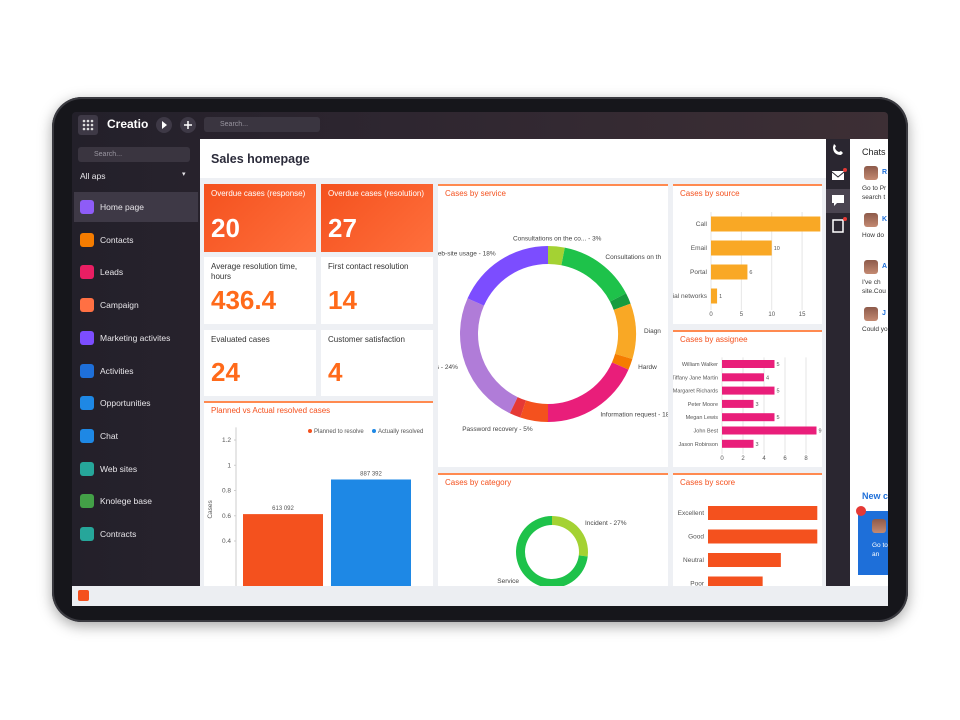 The height and width of the screenshot is (720, 960). Describe the element at coordinates (136, 240) in the screenshot. I see `nav-item: Contacts` at that location.